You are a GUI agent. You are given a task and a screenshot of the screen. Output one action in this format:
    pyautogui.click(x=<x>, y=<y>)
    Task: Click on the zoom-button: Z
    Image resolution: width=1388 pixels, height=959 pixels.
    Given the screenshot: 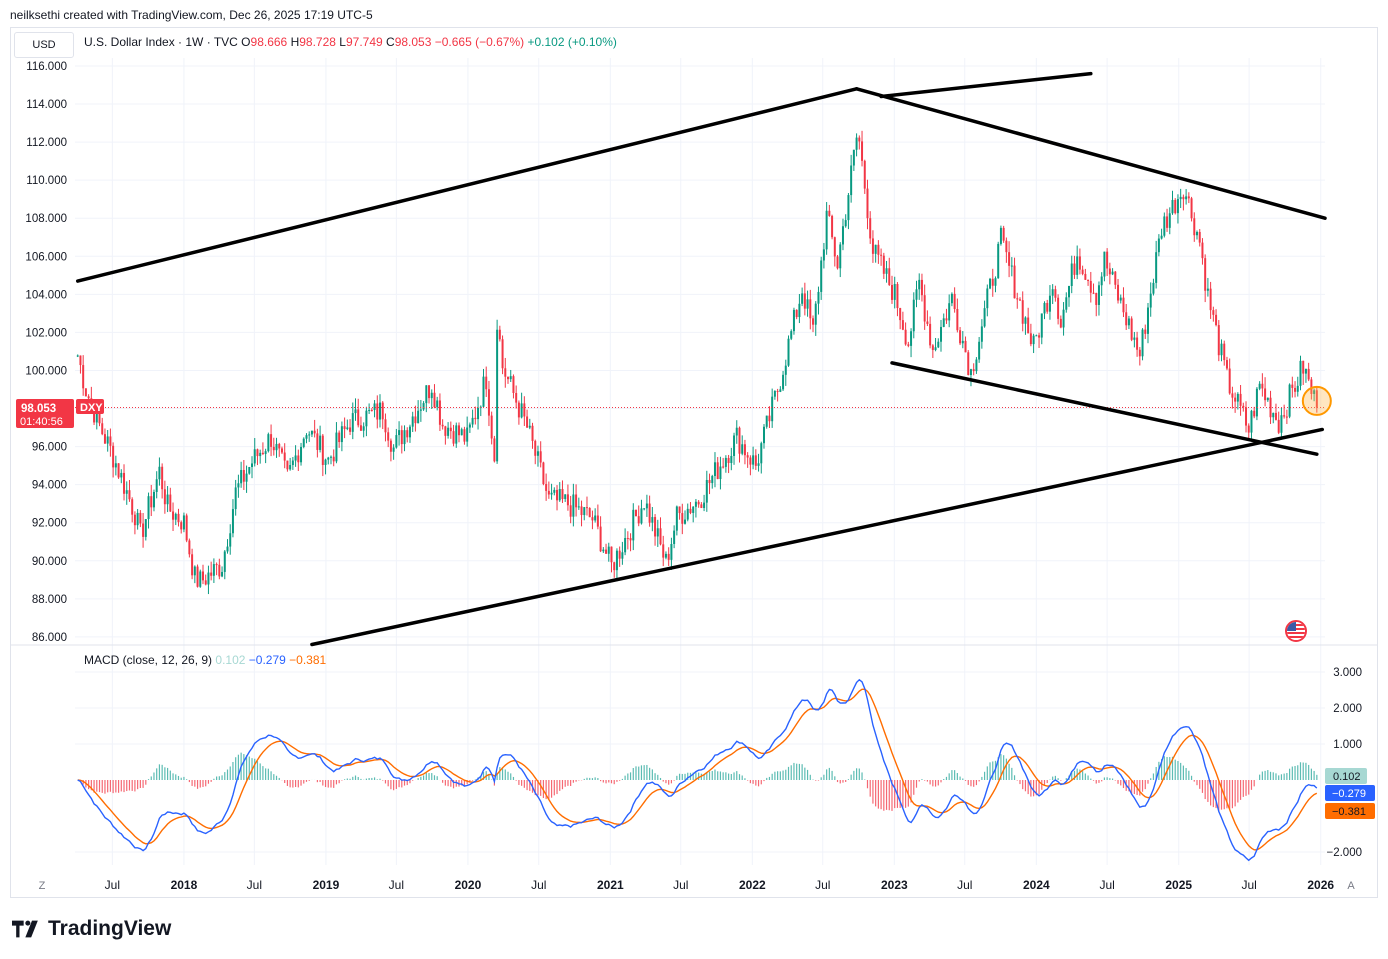 What is the action you would take?
    pyautogui.click(x=42, y=886)
    